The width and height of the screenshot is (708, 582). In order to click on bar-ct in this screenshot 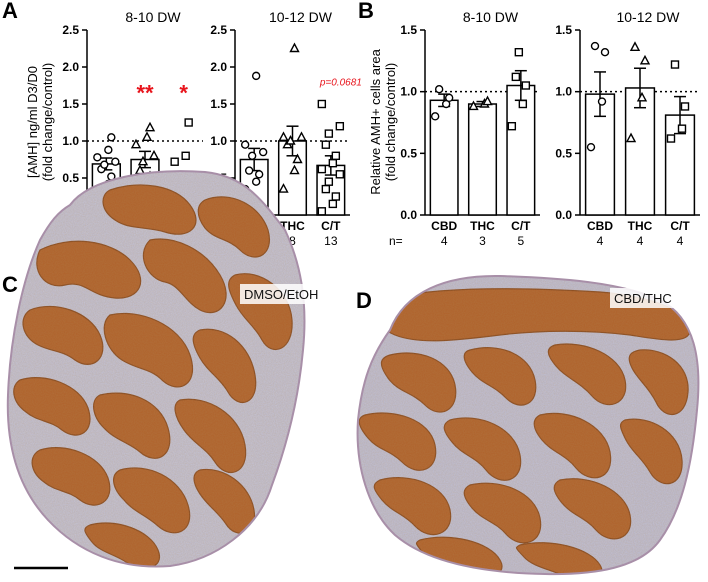, I will do `click(680, 165)`.